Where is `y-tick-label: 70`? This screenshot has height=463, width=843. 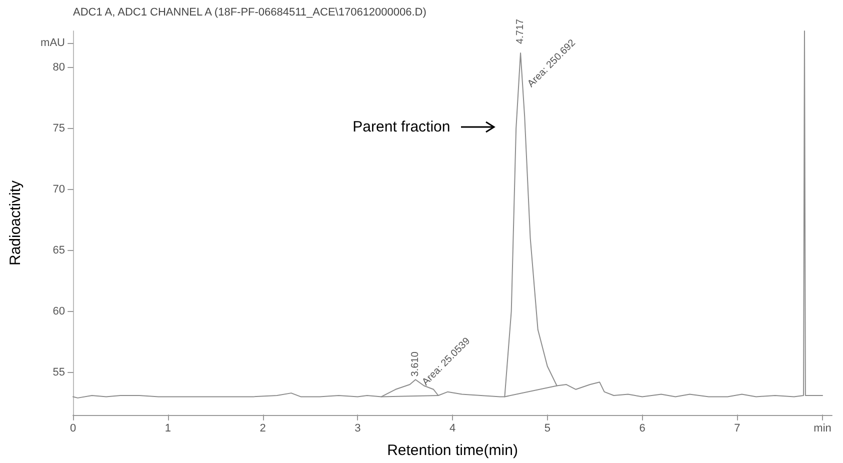 y-tick-label: 70 is located at coordinates (58, 189).